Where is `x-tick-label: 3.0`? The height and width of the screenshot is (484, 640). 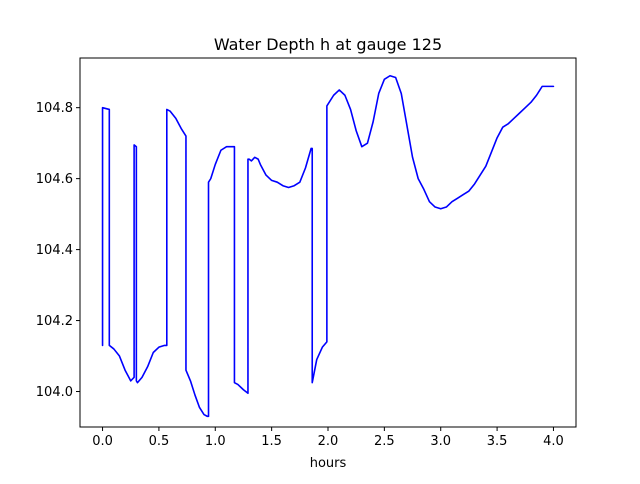
x-tick-label: 3.0 is located at coordinates (440, 441).